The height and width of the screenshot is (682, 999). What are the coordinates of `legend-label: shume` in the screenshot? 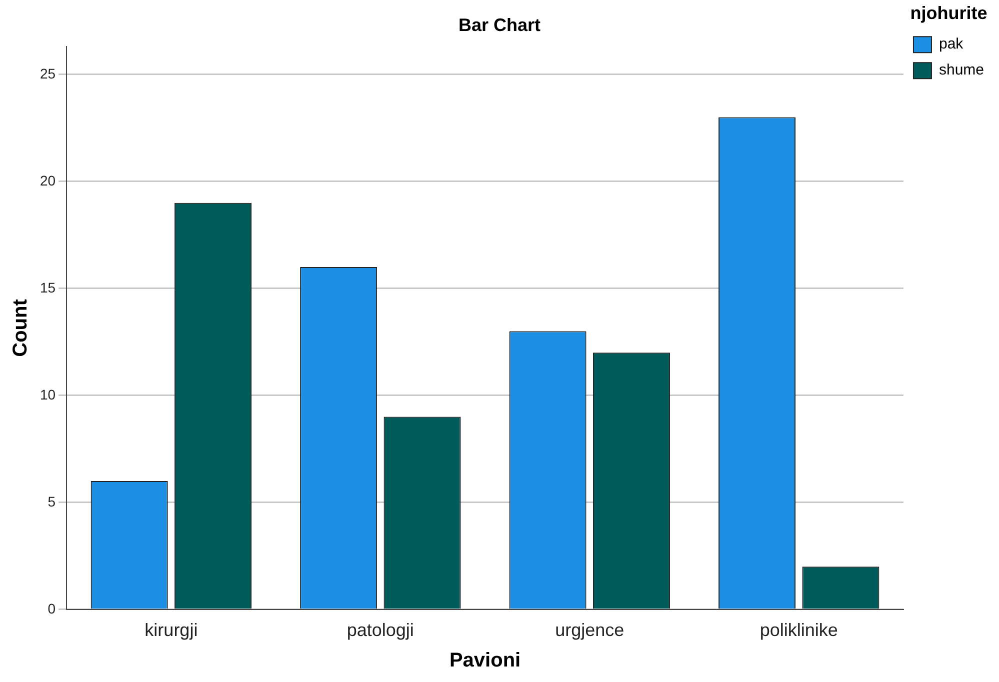 It's located at (961, 70).